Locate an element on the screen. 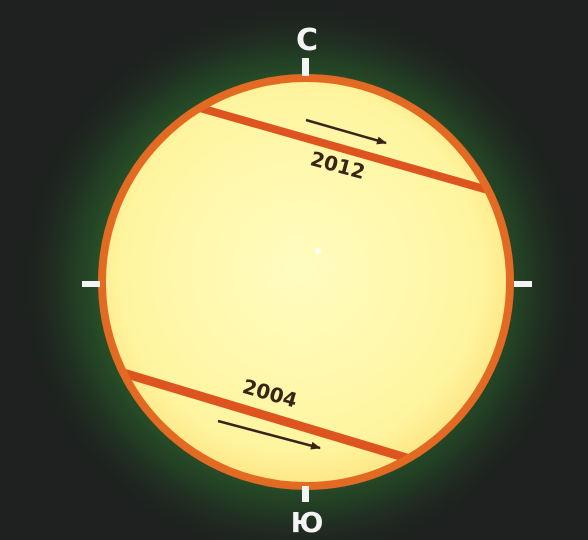 The image size is (588, 540). transit-path-2004 is located at coordinates (270, 417).